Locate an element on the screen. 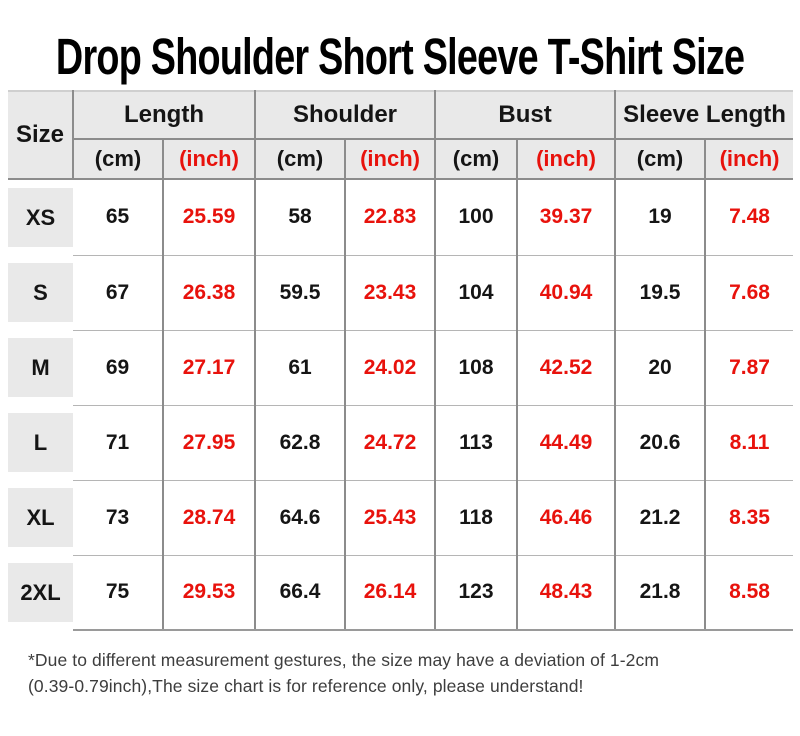  size-cell: XS is located at coordinates (40, 217).